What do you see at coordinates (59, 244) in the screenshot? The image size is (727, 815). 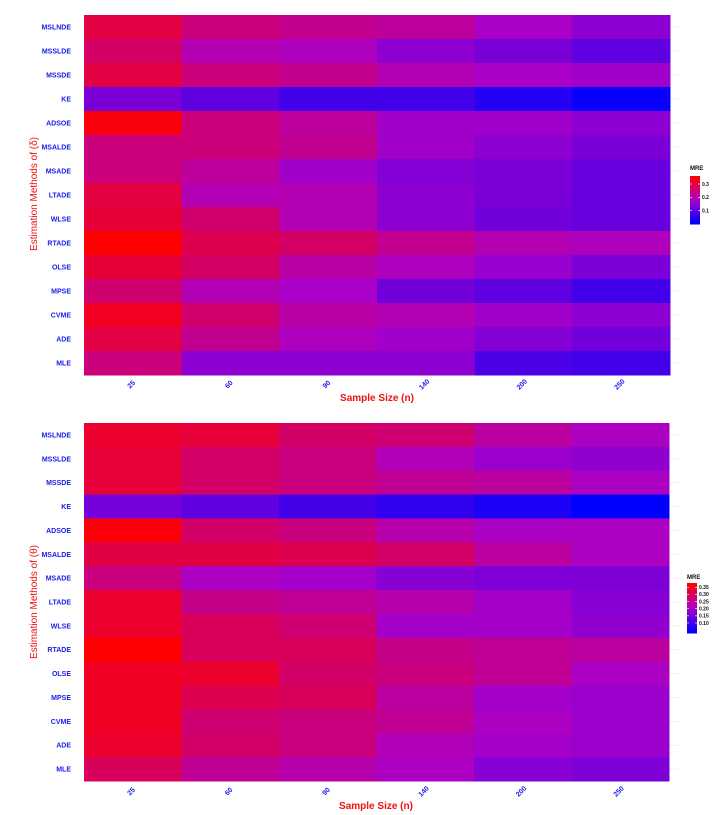 I see `y-tick-label: RTADE` at bounding box center [59, 244].